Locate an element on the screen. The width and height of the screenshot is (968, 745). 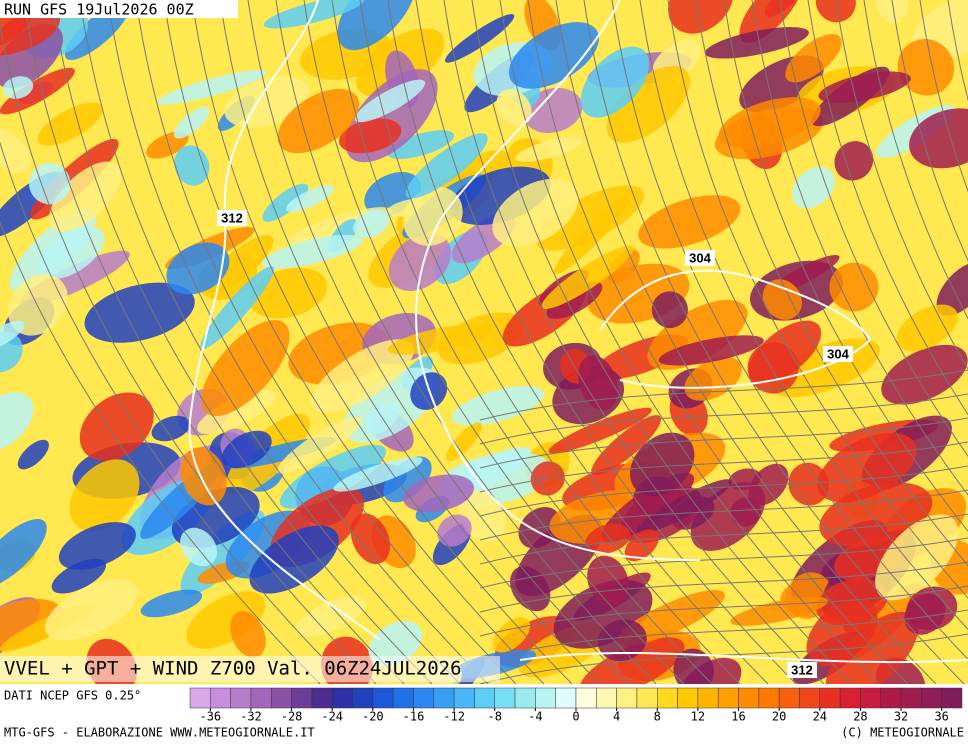
run-label-box is located at coordinates (119, 9).